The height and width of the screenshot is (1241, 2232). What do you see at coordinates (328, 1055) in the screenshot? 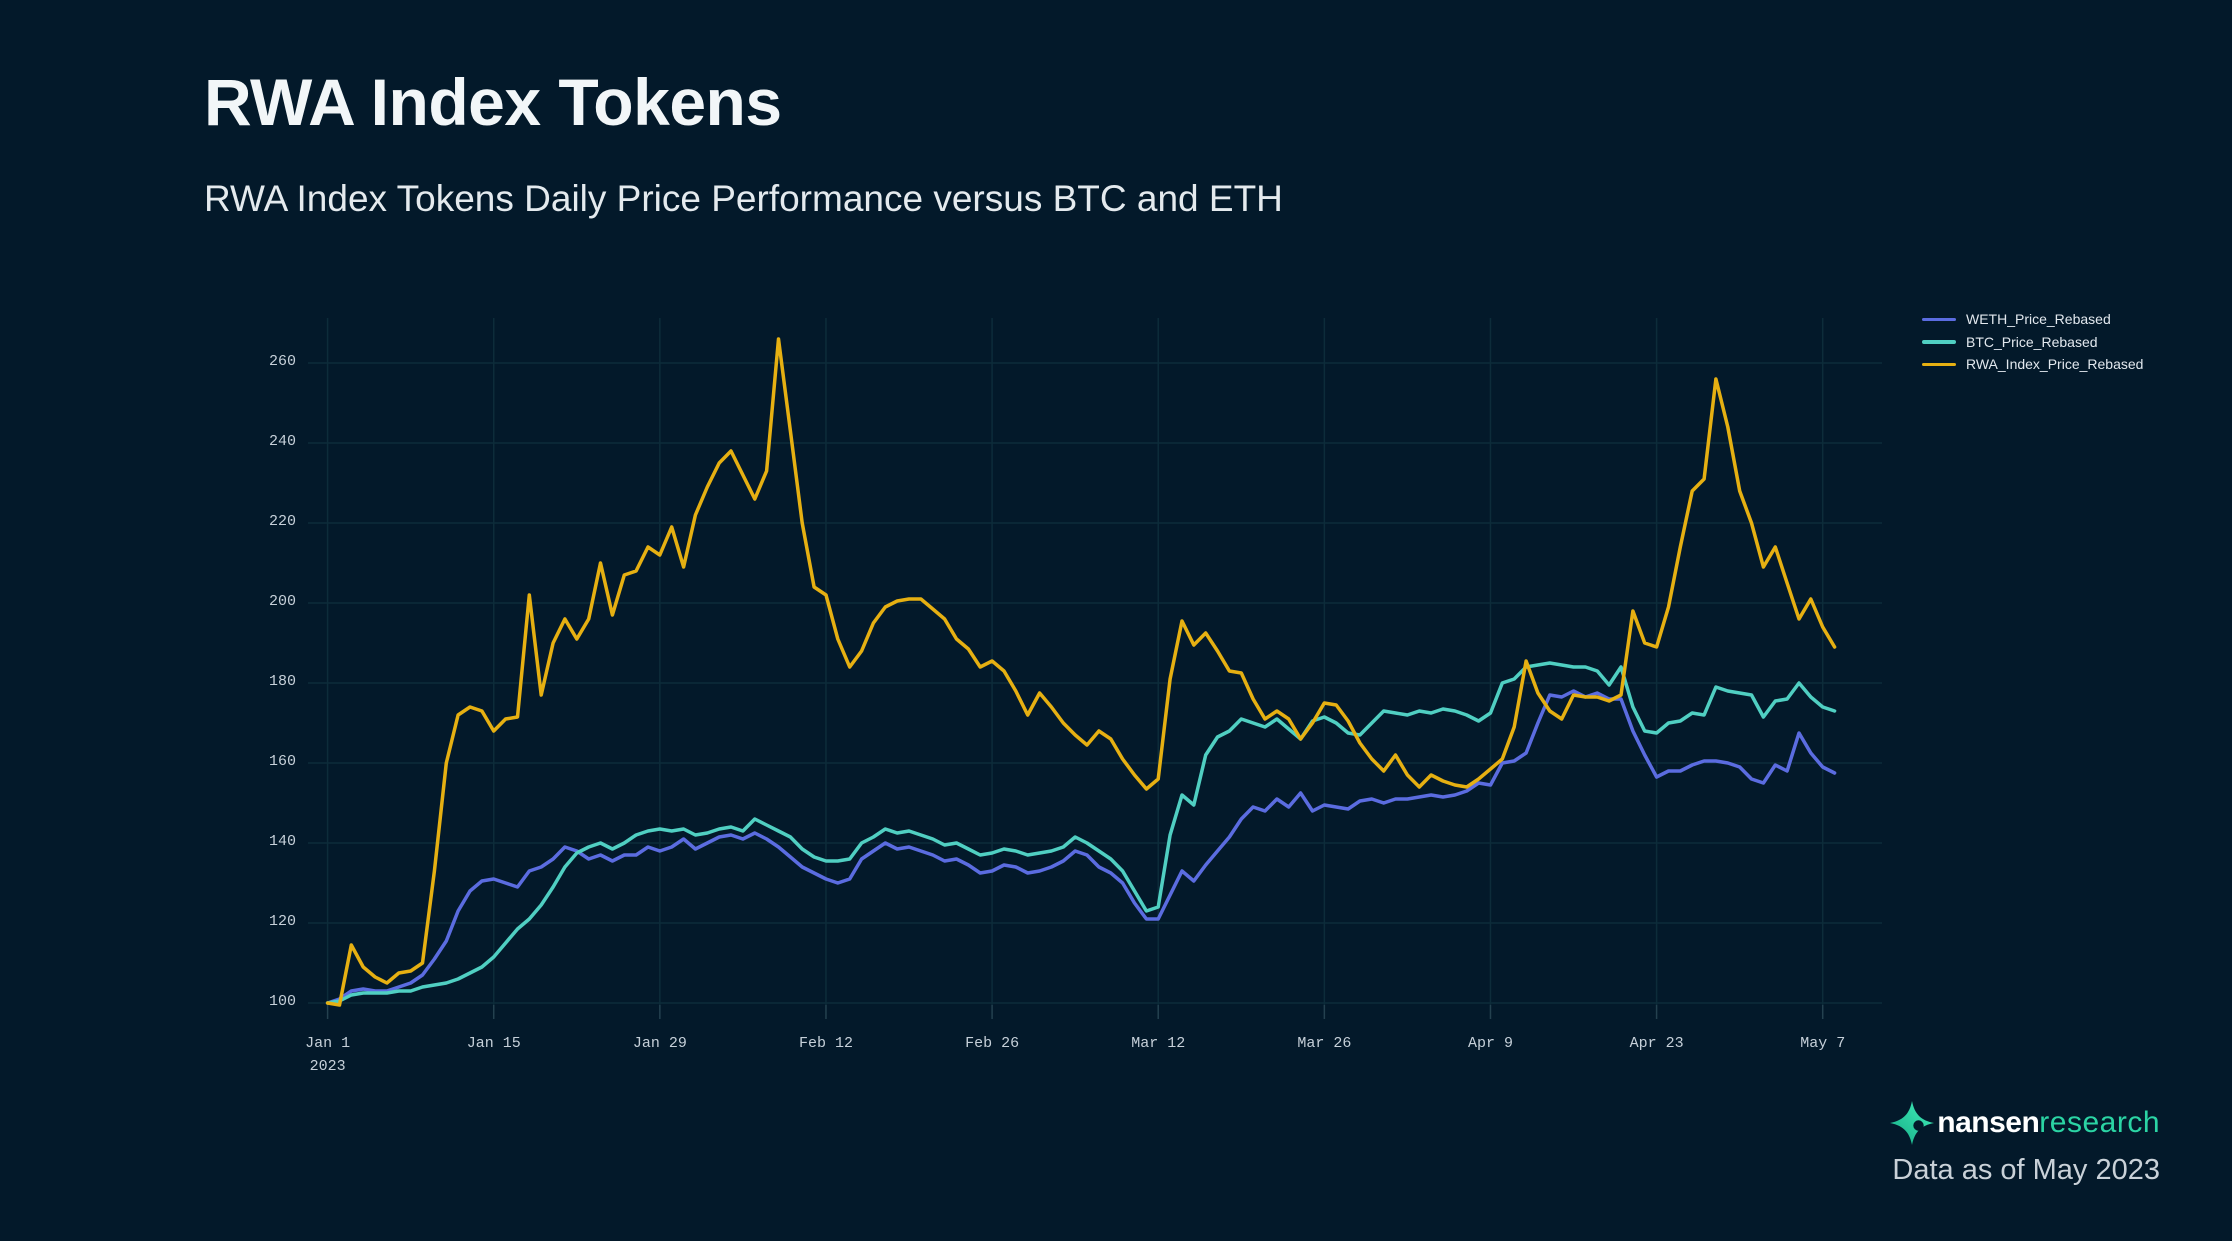
I see `x-tick-label: Jan 1 2023` at bounding box center [328, 1055].